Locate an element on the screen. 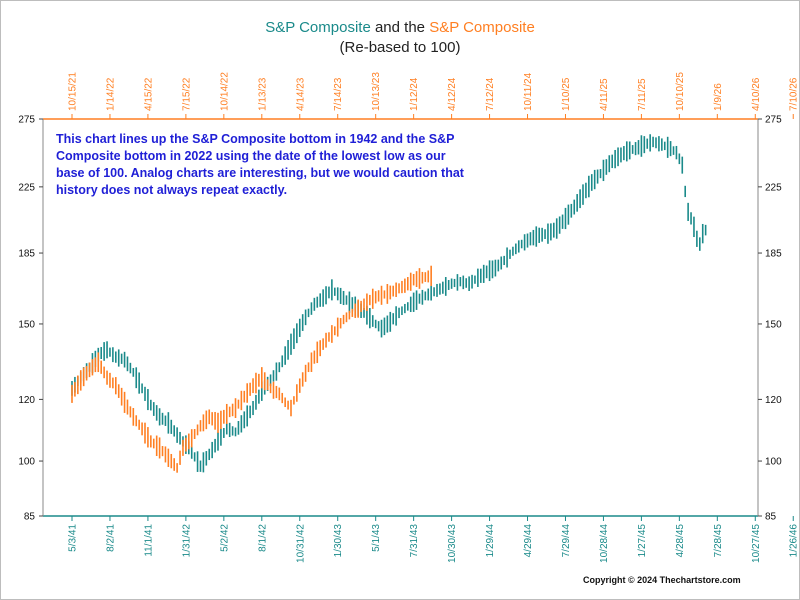 The width and height of the screenshot is (800, 600). x-tick-label-bottom: 7/31/43 is located at coordinates (414, 541).